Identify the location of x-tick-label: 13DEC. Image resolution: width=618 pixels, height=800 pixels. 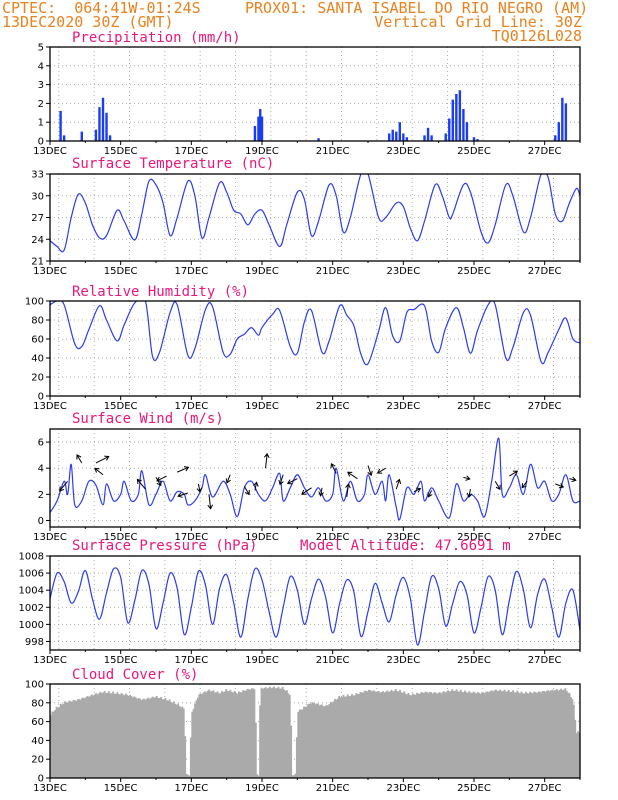
(50, 151).